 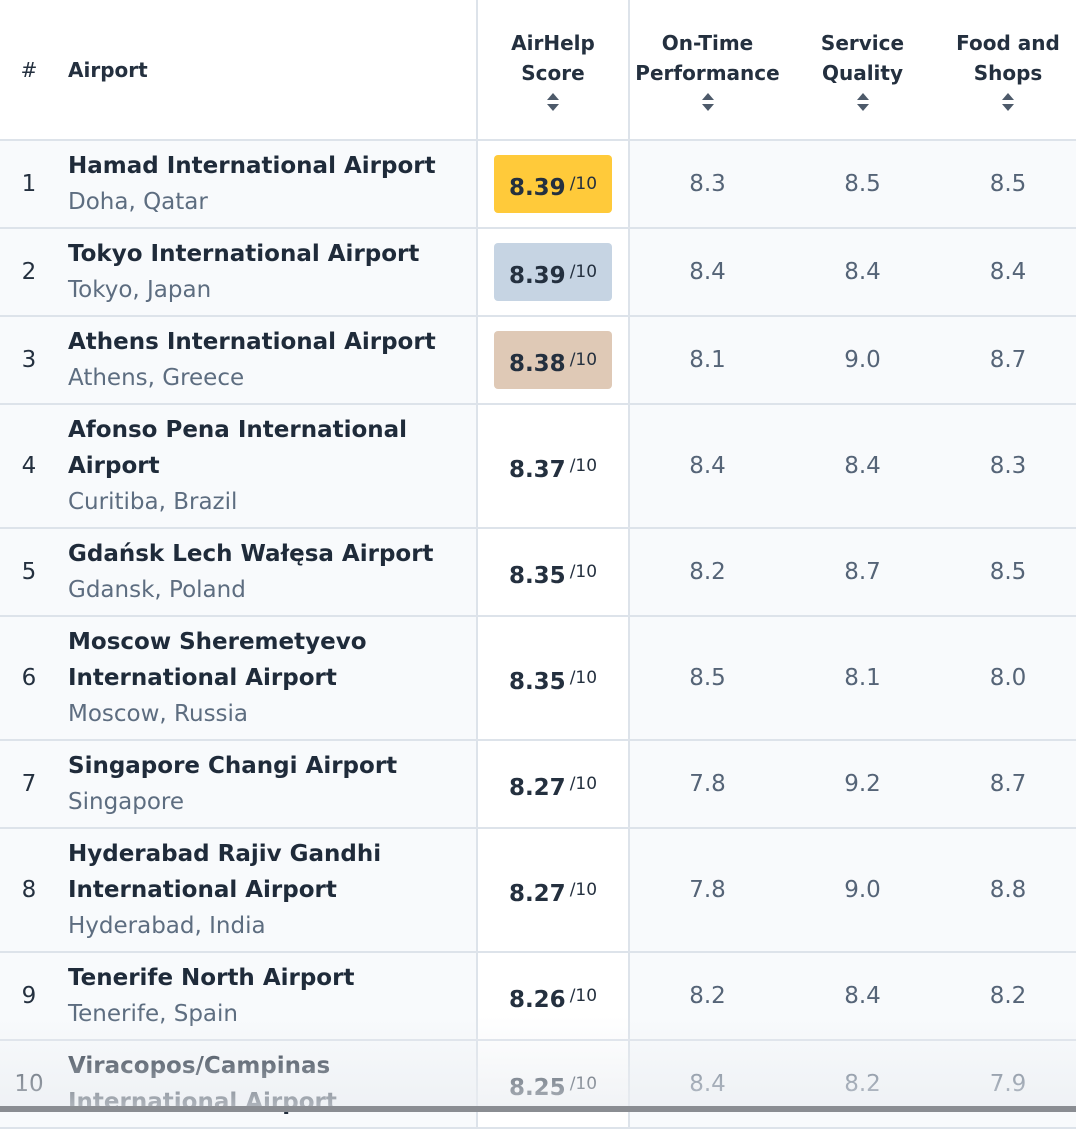 I want to click on service-header: Service Quality, so click(x=862, y=70).